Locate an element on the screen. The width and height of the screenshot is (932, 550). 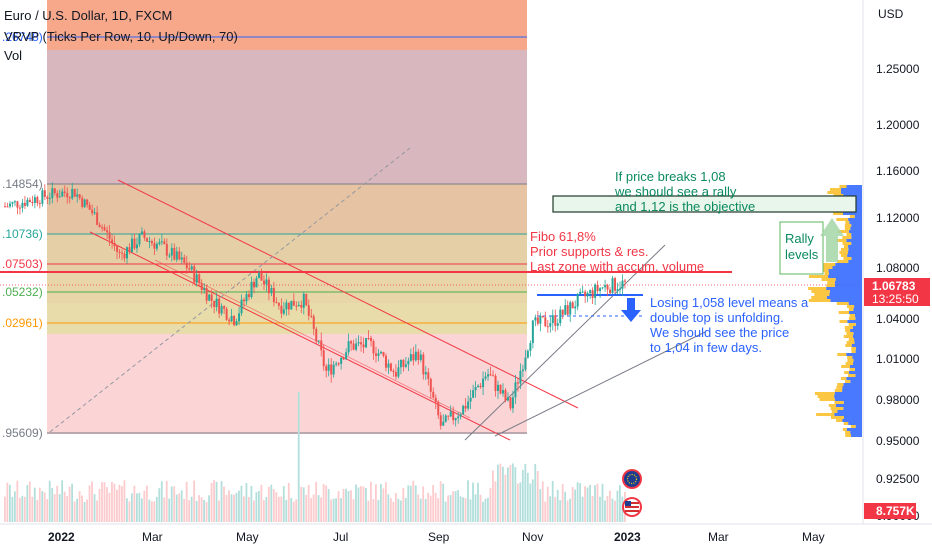
price-tick: 1.08000 is located at coordinates (898, 268).